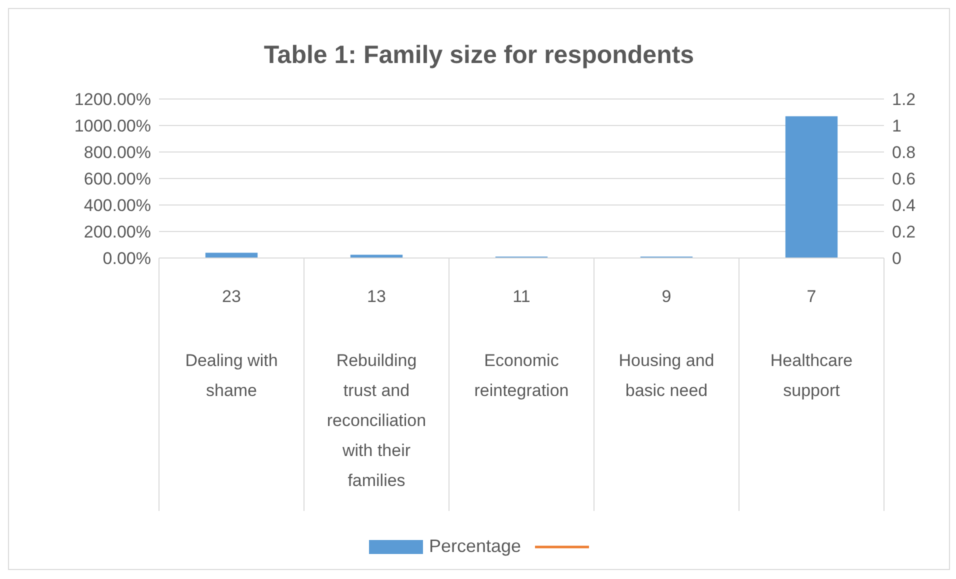 The height and width of the screenshot is (579, 956). What do you see at coordinates (904, 152) in the screenshot?
I see `y2-tick-label: 0.8` at bounding box center [904, 152].